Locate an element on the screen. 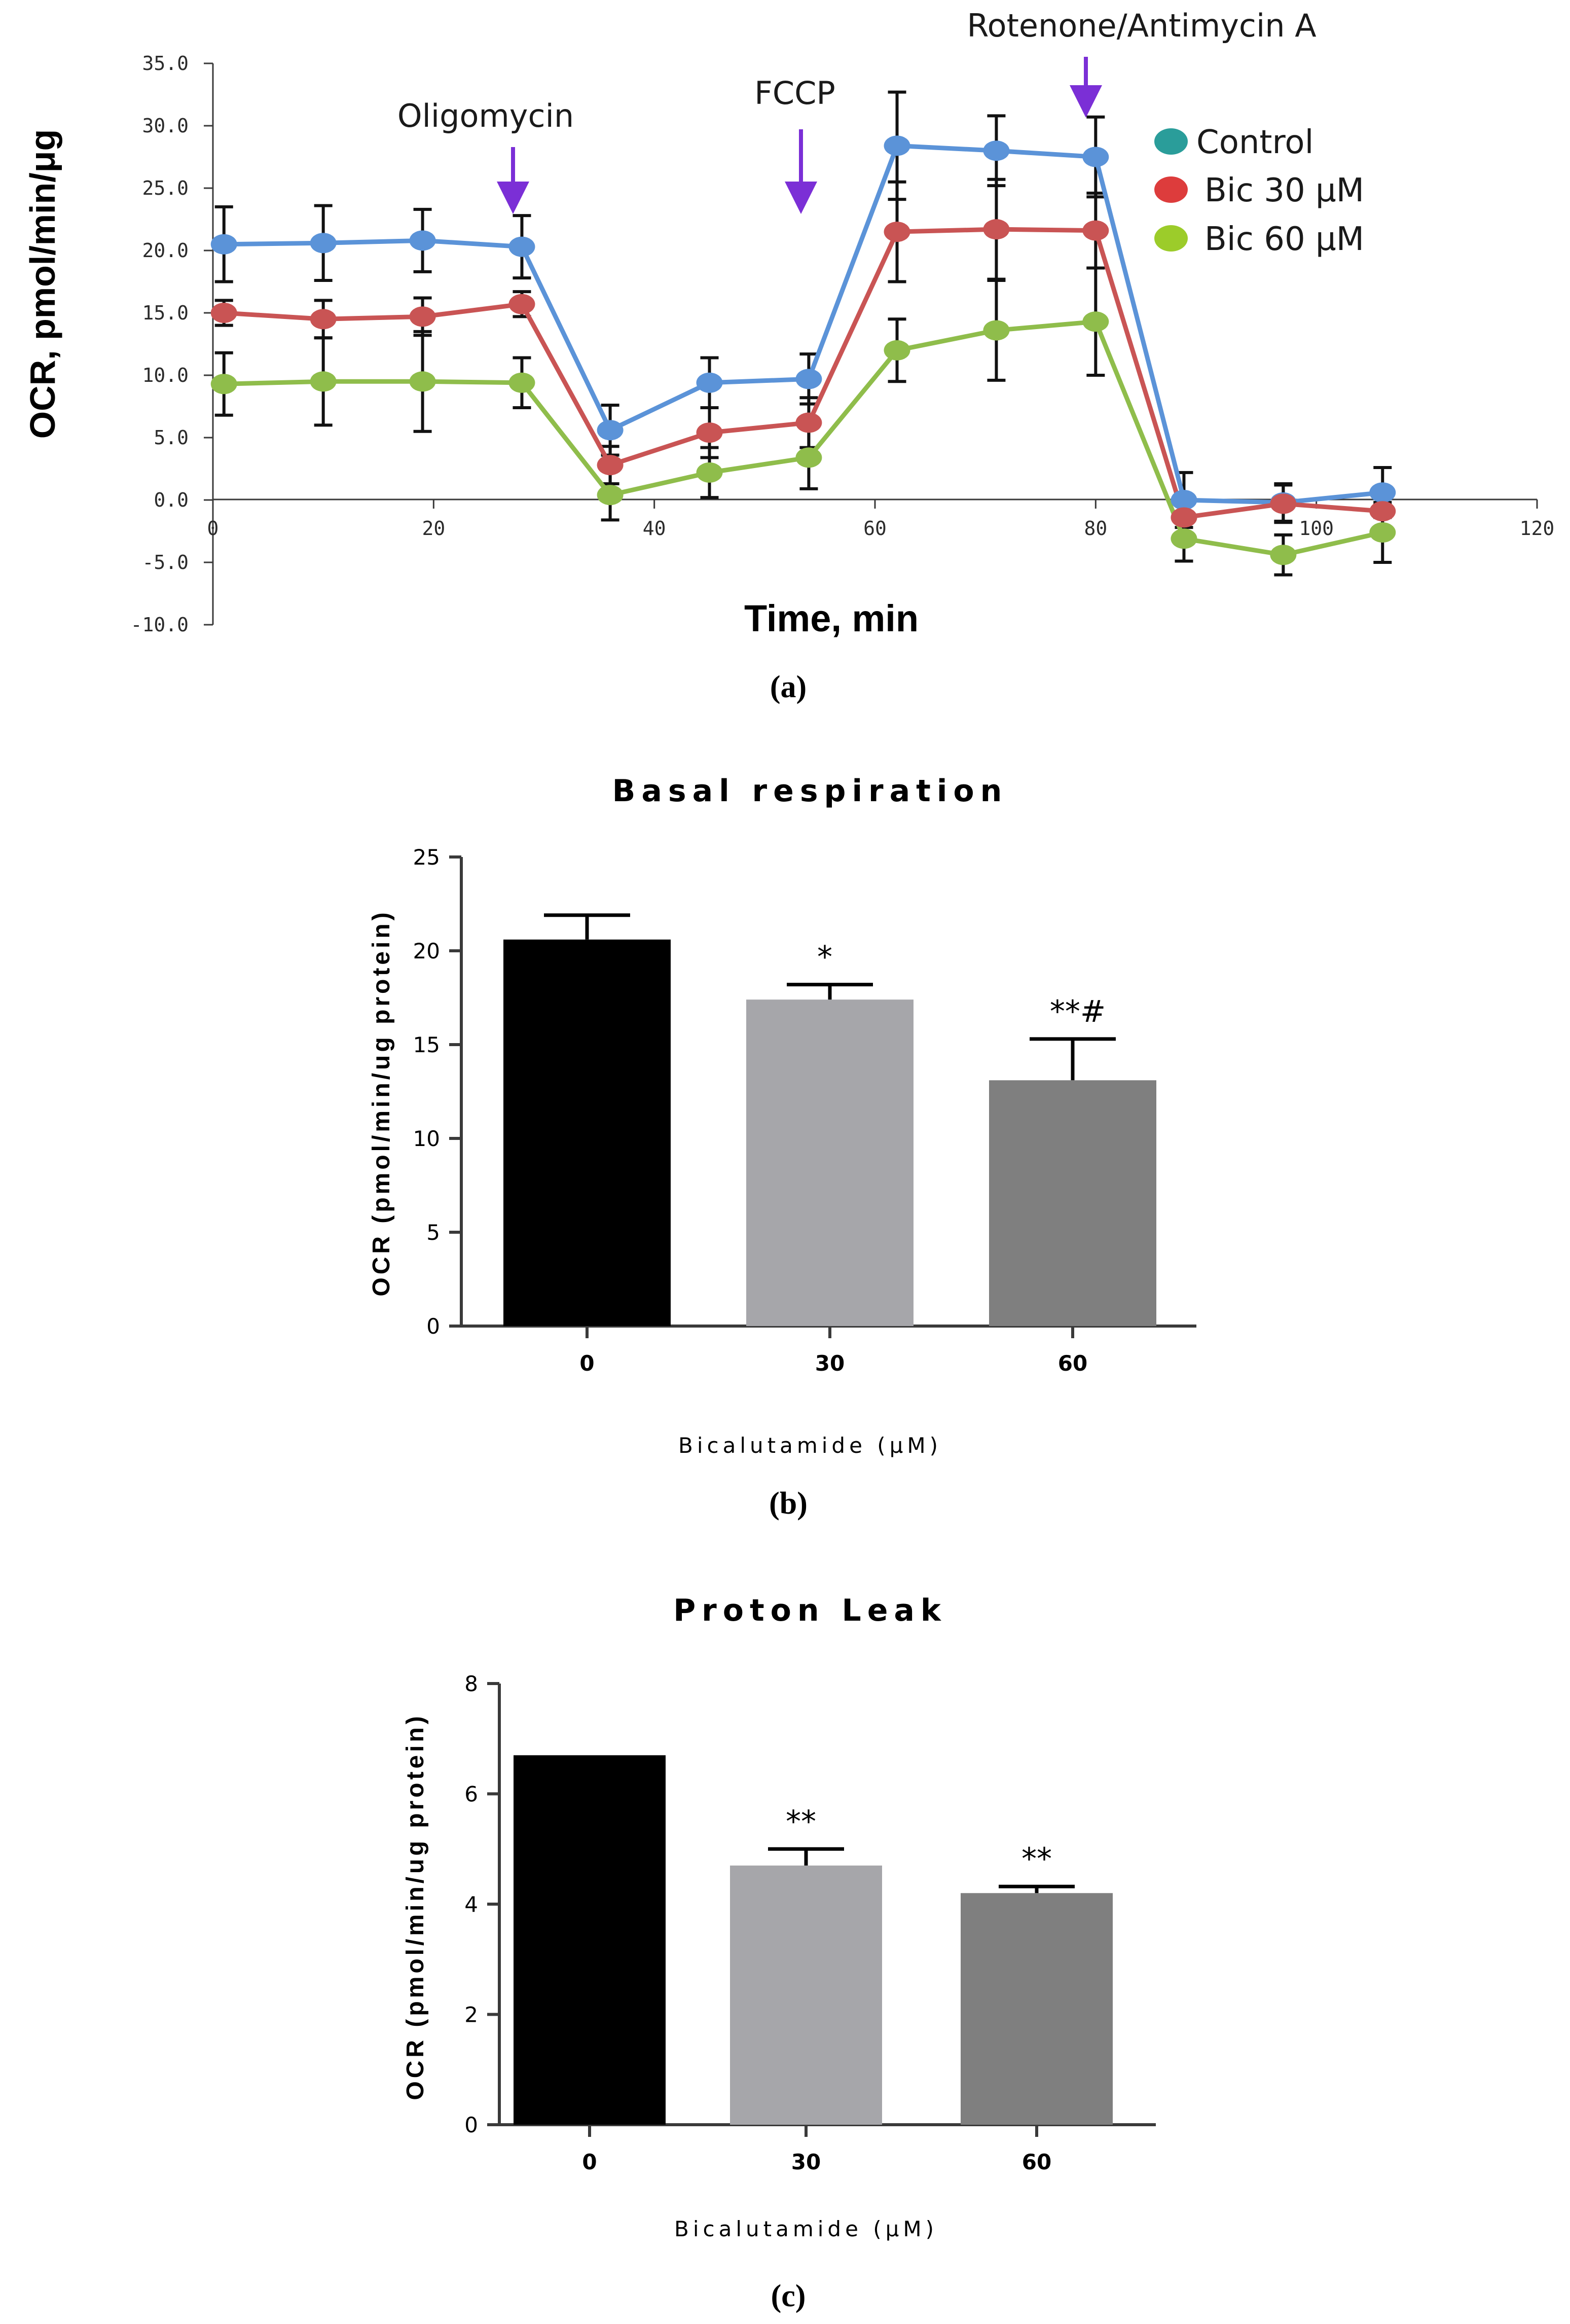 This screenshot has width=1570, height=2324. chart-a-x-tick-label: 20 is located at coordinates (433, 528).